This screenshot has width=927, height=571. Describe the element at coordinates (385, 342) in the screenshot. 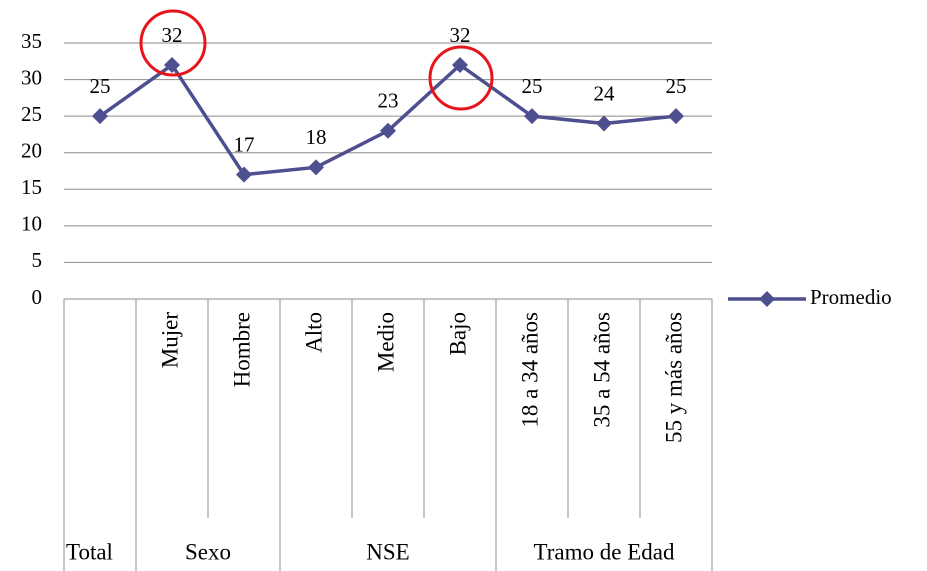

I see `x-tick-label: Medio` at that location.